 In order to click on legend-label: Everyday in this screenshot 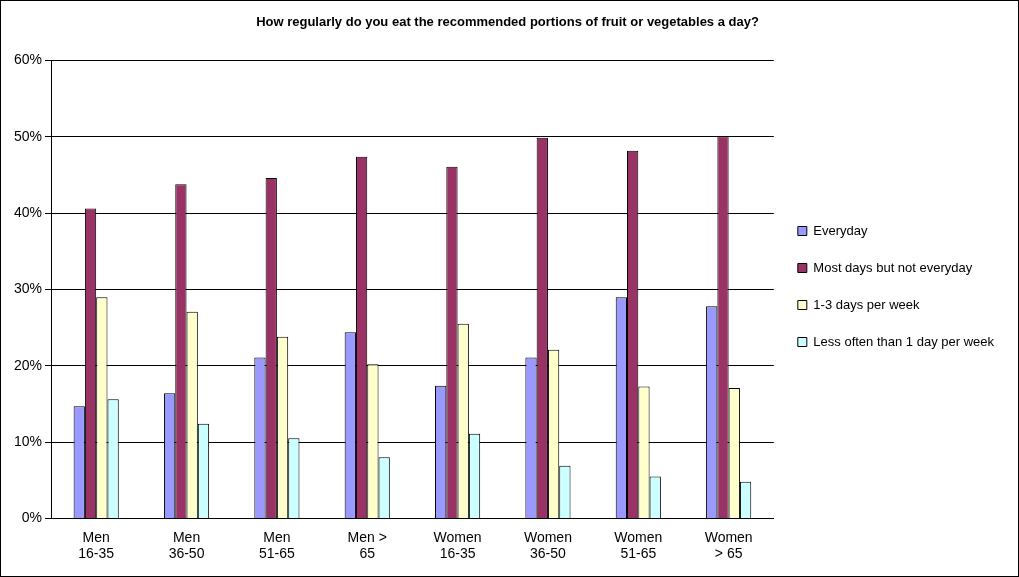, I will do `click(841, 230)`.